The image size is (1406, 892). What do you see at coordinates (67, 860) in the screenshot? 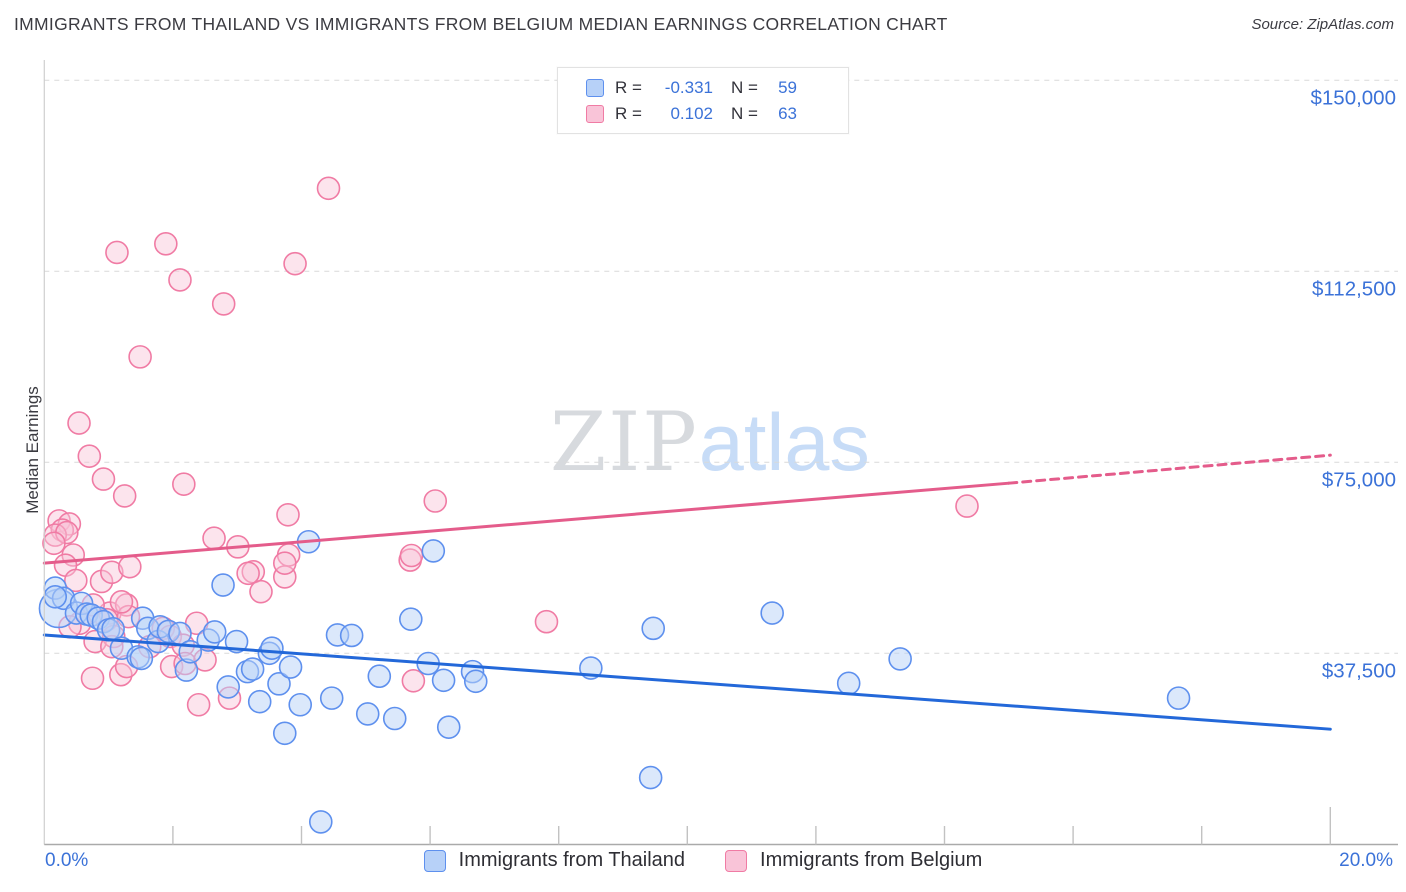
I see `x-axis-min-label: 0.0%` at bounding box center [67, 860].